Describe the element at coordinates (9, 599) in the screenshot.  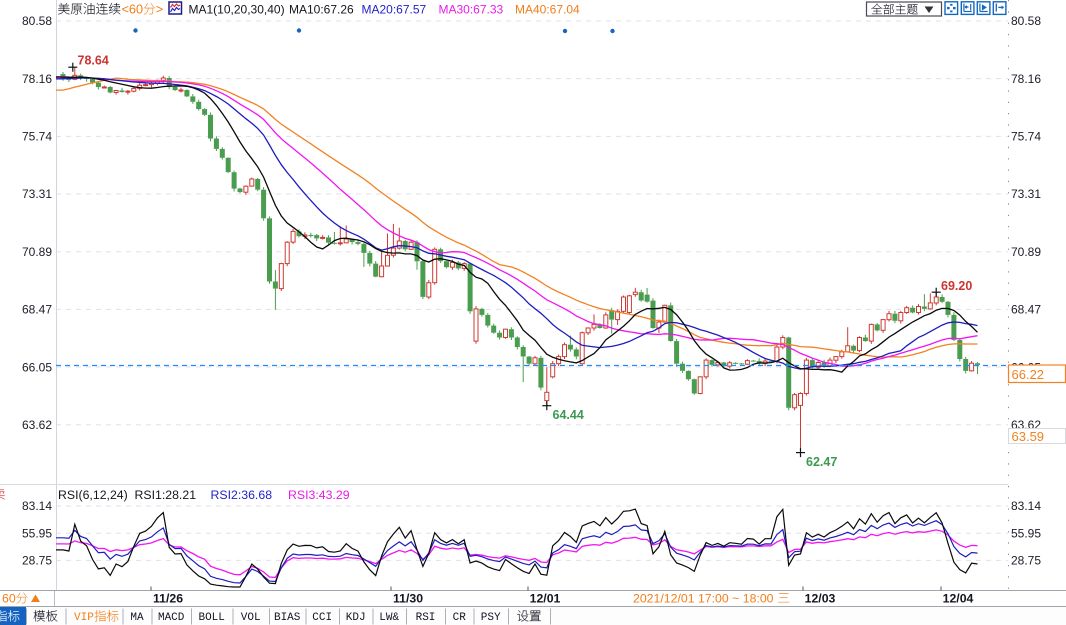
I see `svg-text: 60` at that location.